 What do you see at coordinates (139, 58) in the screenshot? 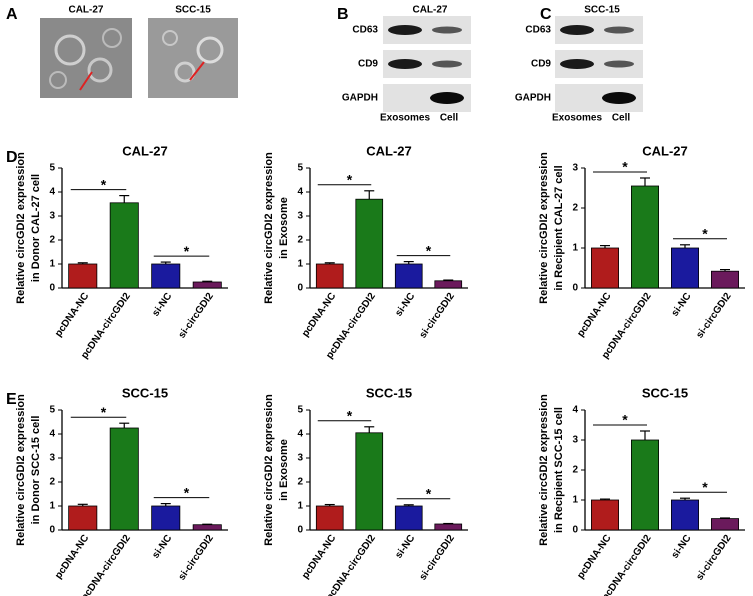
I see `tem-images` at bounding box center [139, 58].